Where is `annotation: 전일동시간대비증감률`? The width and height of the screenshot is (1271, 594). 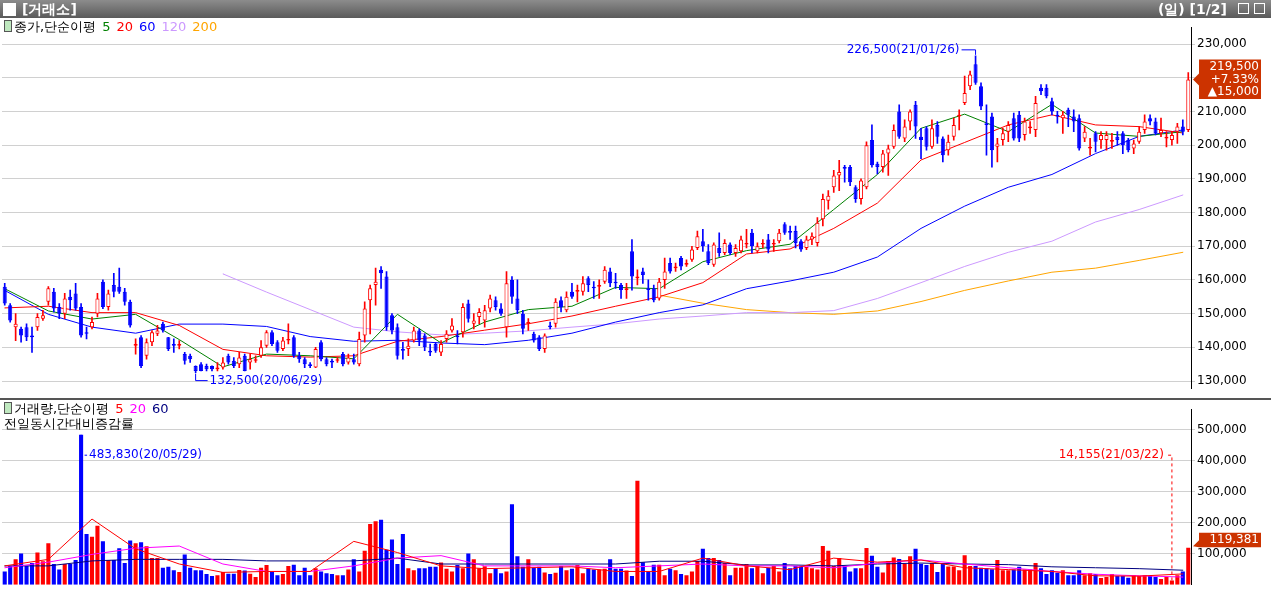
annotation: 전일동시간대비증감률 is located at coordinates (69, 423).